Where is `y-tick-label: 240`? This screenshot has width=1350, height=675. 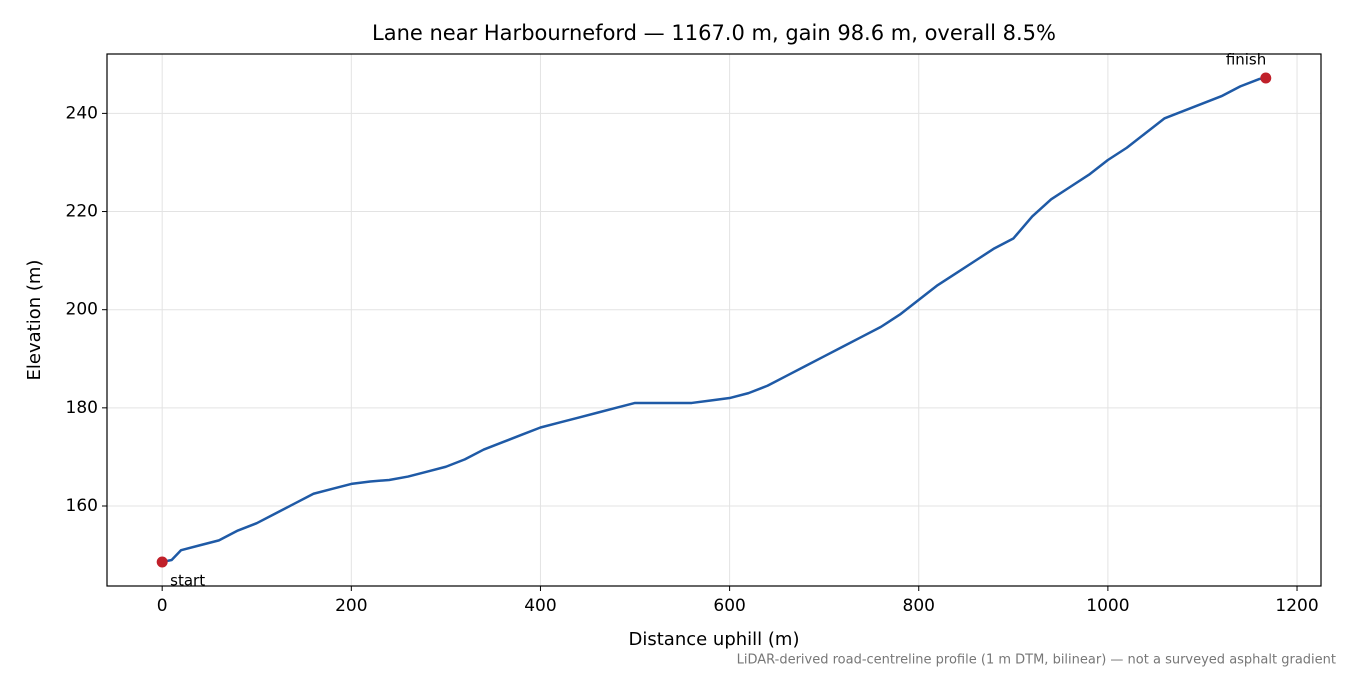
y-tick-label: 240 is located at coordinates (82, 113).